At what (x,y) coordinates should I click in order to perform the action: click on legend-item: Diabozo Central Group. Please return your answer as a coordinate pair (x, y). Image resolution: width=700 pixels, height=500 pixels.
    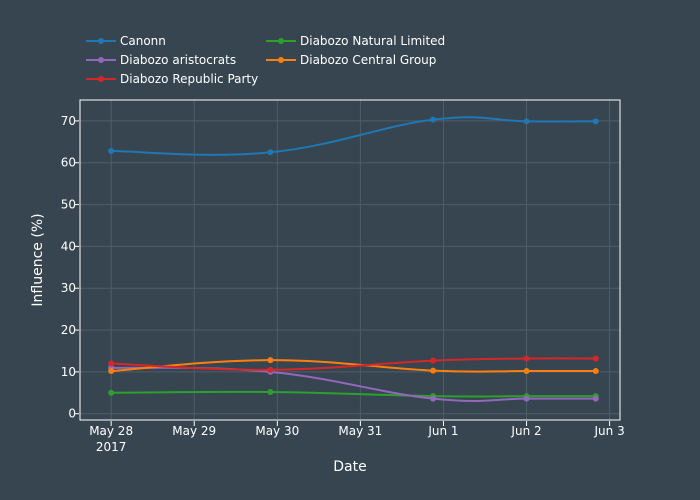
    Looking at the image, I should click on (351, 60).